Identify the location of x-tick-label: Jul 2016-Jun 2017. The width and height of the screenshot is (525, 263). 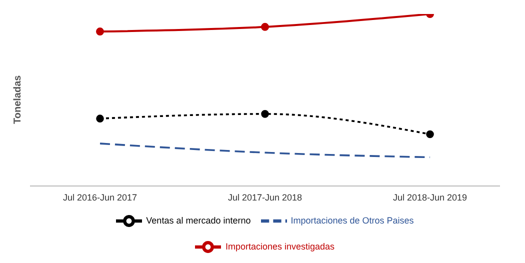
(100, 197).